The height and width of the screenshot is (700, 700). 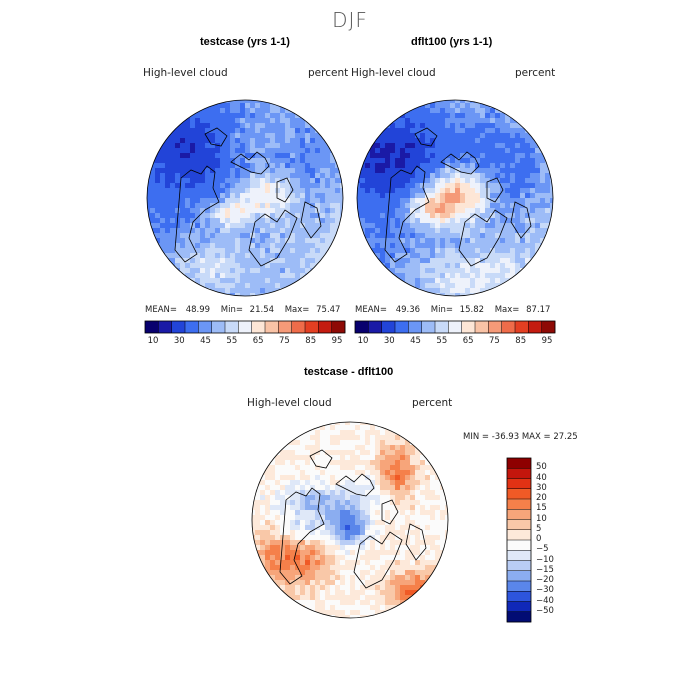 I want to click on panel3-colorbar-tick-label: 30, so click(x=541, y=487).